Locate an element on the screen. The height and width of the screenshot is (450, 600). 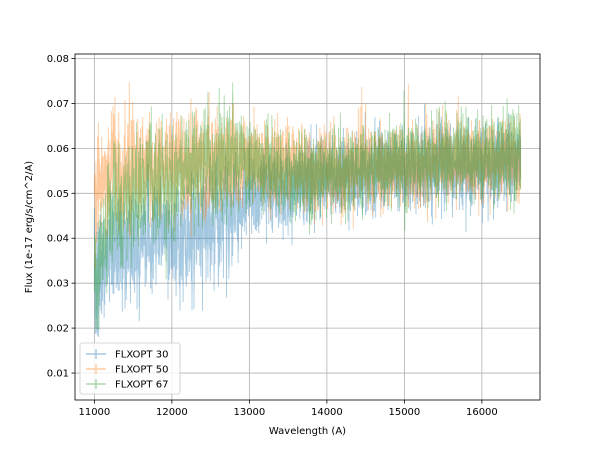
legend-box is located at coordinates (130, 368).